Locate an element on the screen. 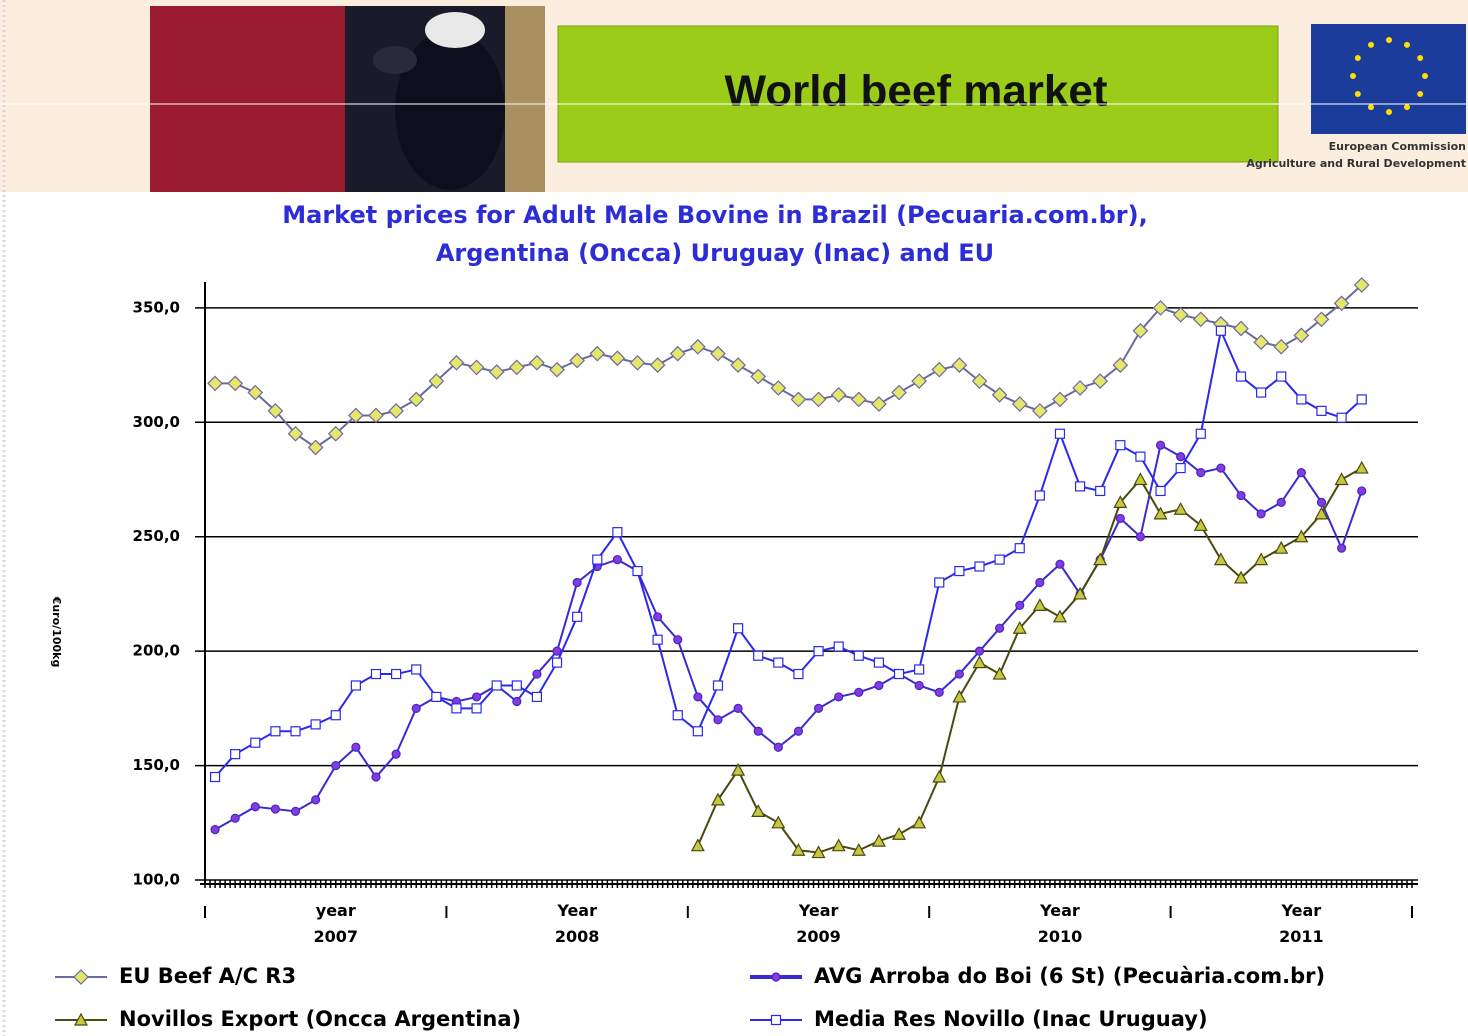 The height and width of the screenshot is (1036, 1468). legend-marker is located at coordinates (776, 977).